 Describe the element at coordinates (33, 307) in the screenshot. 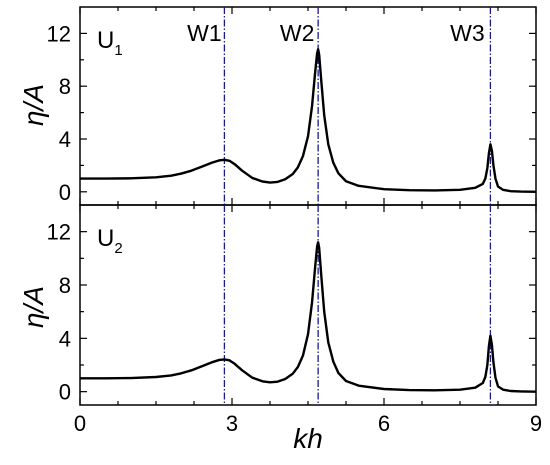

I see `y-axis-title-bottom: η/A` at that location.